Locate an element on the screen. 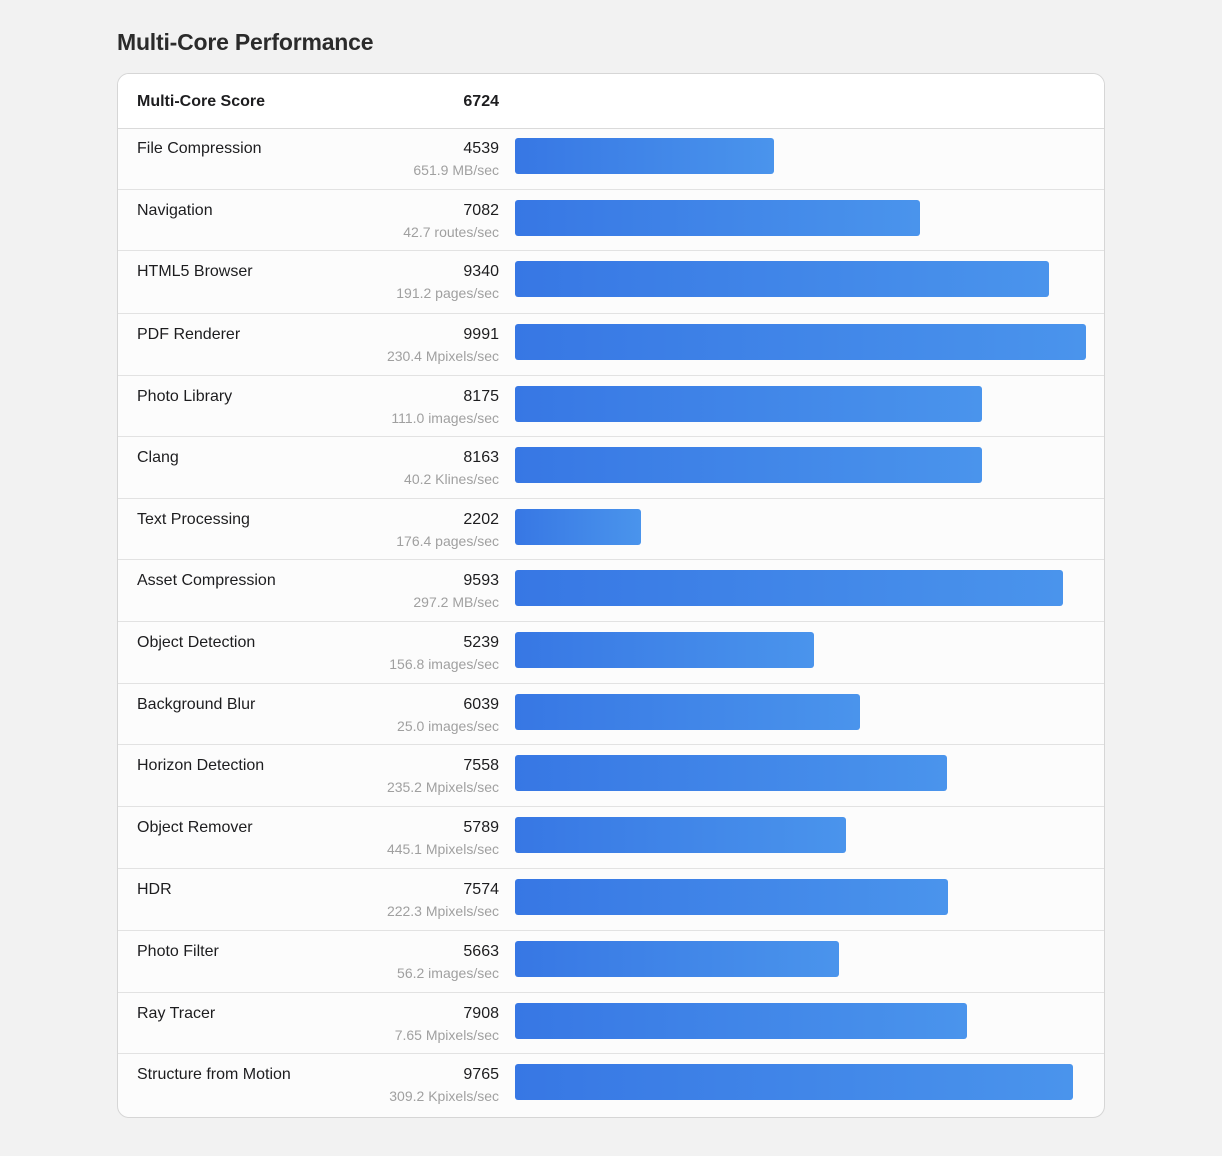 The image size is (1222, 1156). benchmark-name: Object Remover is located at coordinates (195, 827).